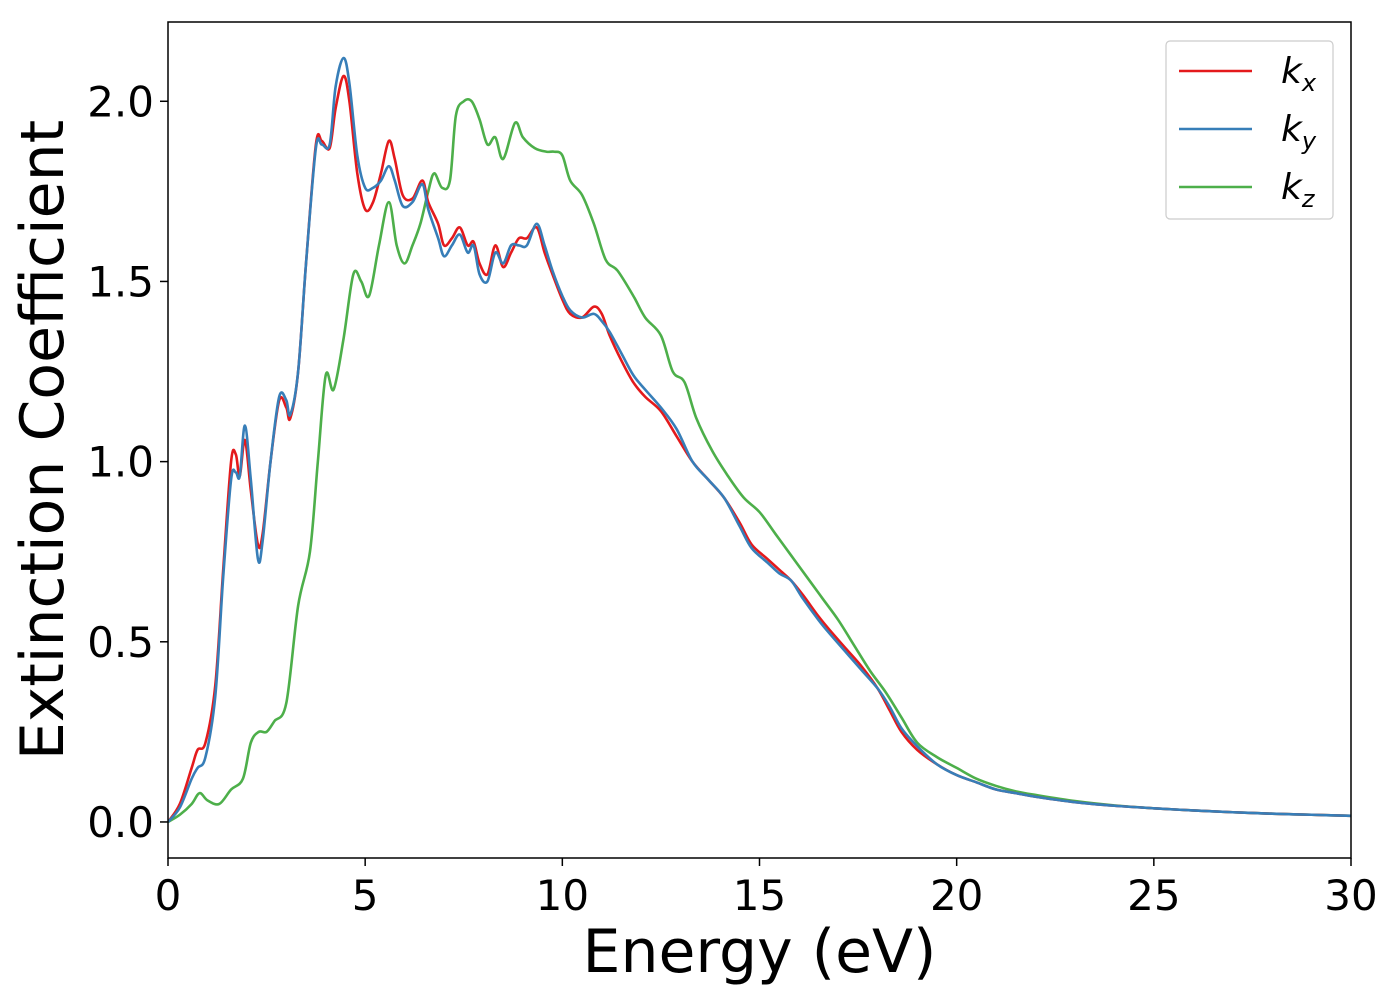 This screenshot has width=1400, height=1000. What do you see at coordinates (1299, 132) in the screenshot?
I see `legend-label-y: ky` at bounding box center [1299, 132].